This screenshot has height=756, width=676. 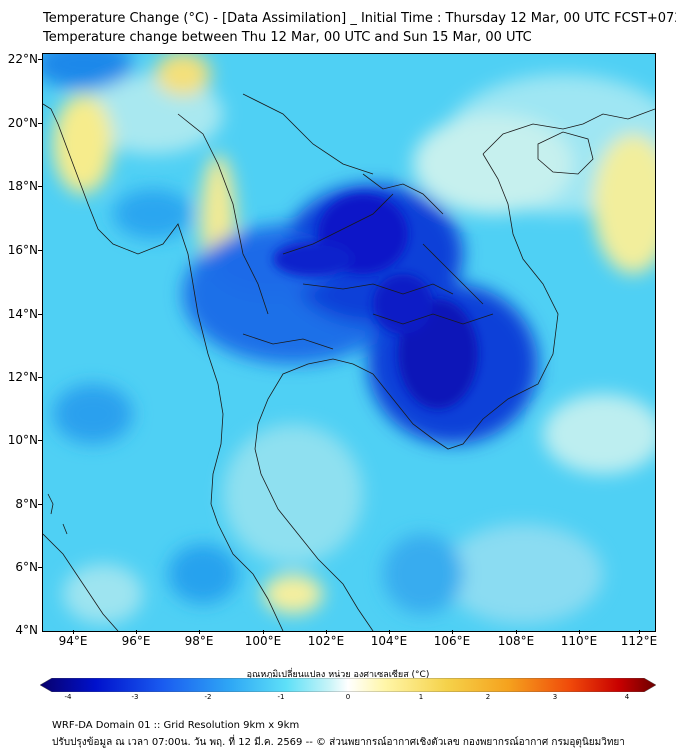 I want to click on lon-label-96e: 96°E, so click(x=136, y=641).